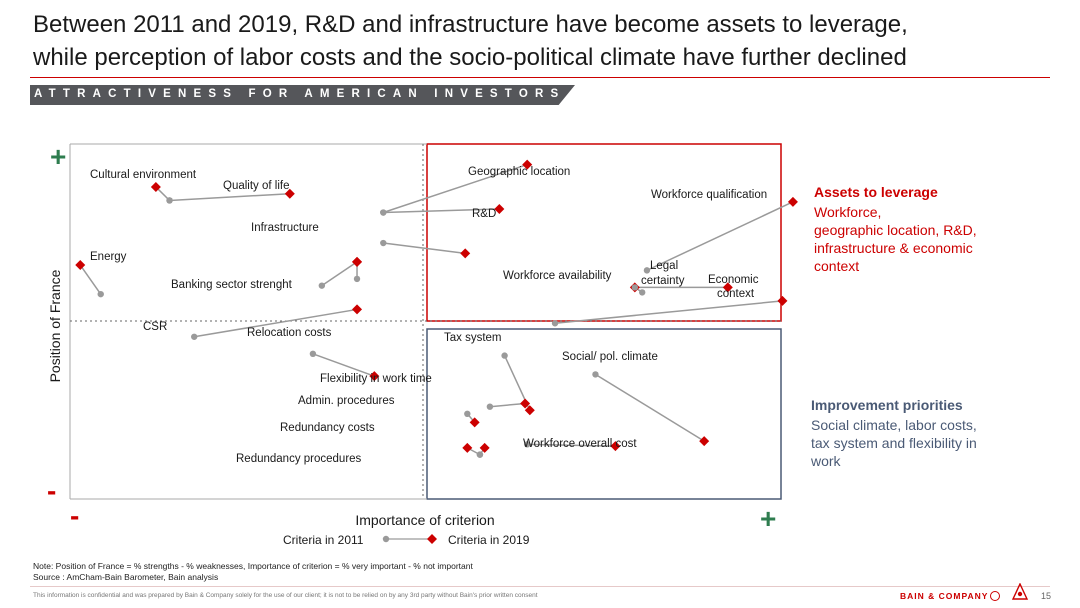 The width and height of the screenshot is (1080, 608). What do you see at coordinates (484, 214) in the screenshot?
I see `point-label-r-d: R&D` at bounding box center [484, 214].